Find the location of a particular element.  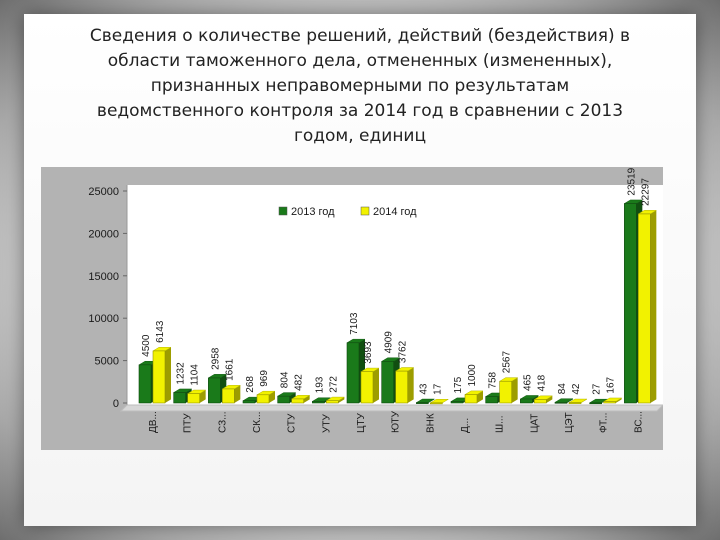

data-label-1-14: 22297 is located at coordinates (645, 192).